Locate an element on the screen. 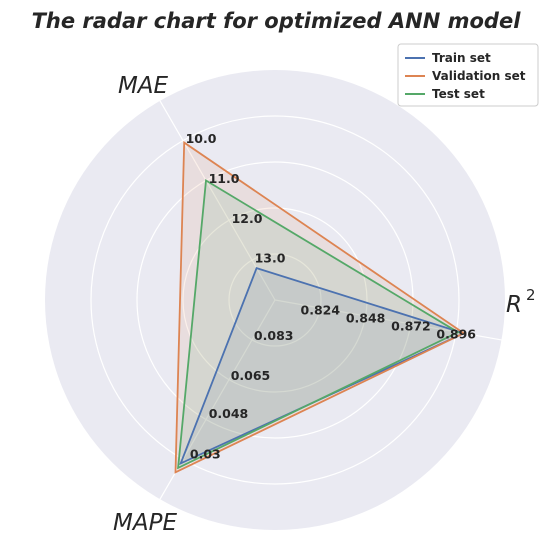 The image size is (550, 546). tick-label: 0.048 is located at coordinates (229, 413).